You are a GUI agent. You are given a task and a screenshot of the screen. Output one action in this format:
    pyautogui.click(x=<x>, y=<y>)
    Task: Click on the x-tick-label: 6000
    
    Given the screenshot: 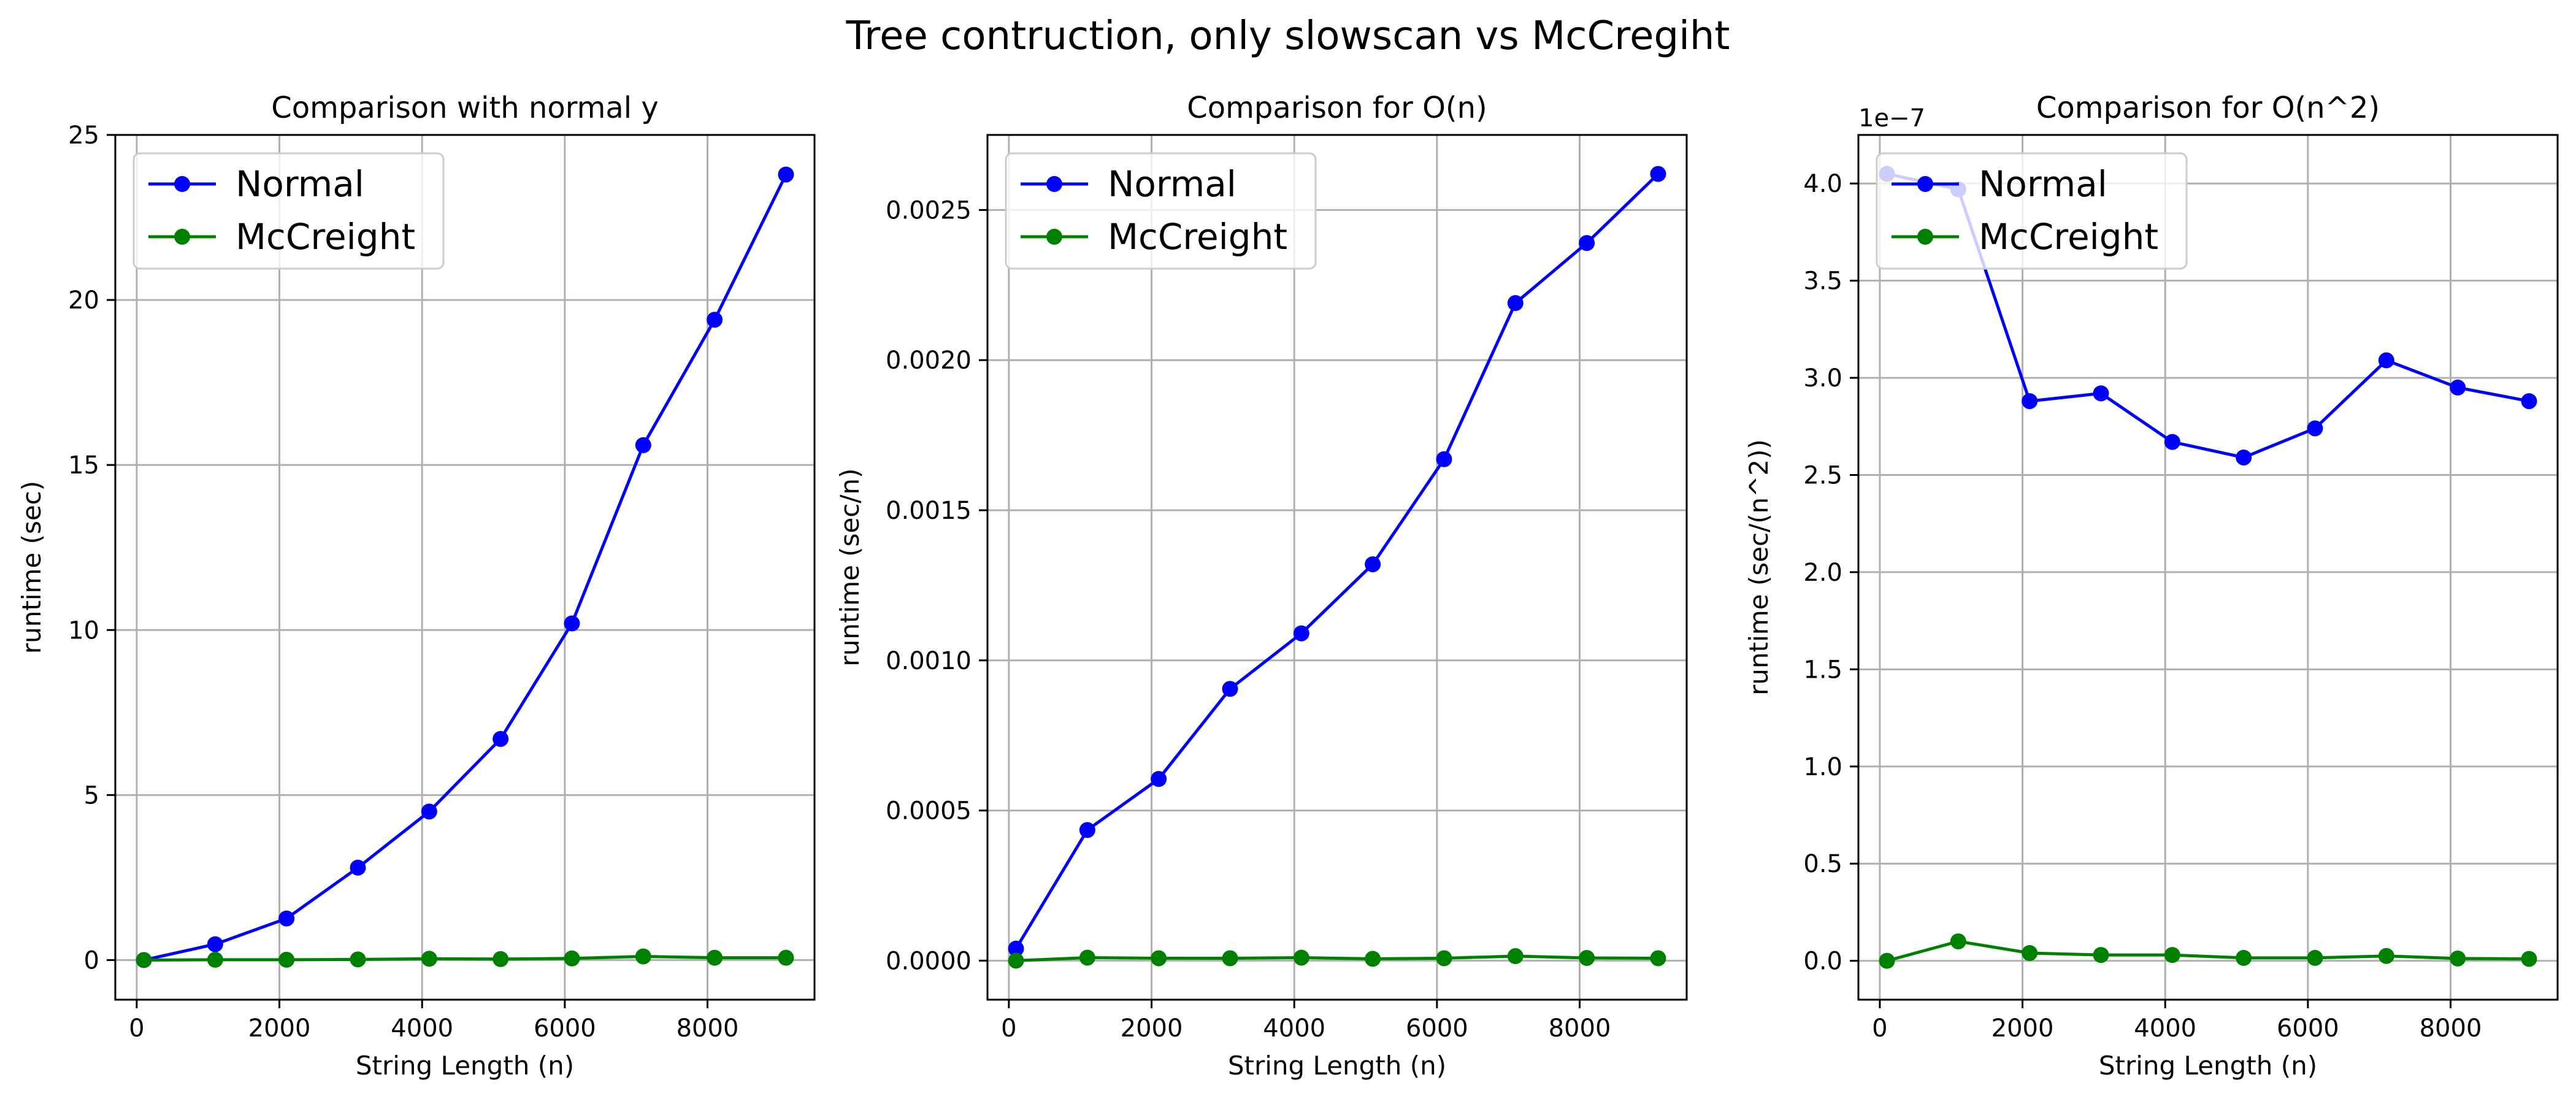 What is the action you would take?
    pyautogui.click(x=565, y=1028)
    